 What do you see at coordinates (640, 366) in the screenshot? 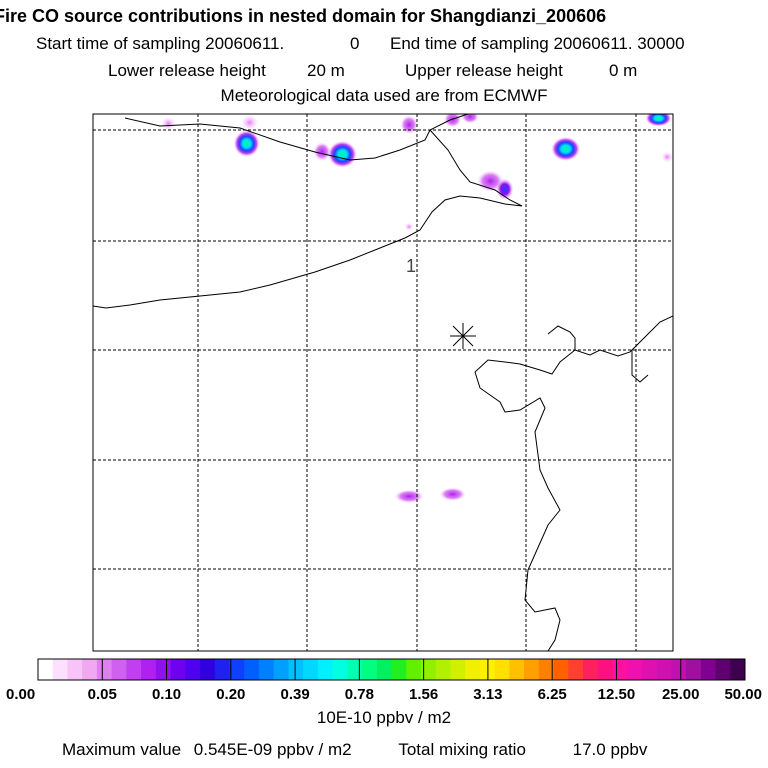
I see `coastline-island` at bounding box center [640, 366].